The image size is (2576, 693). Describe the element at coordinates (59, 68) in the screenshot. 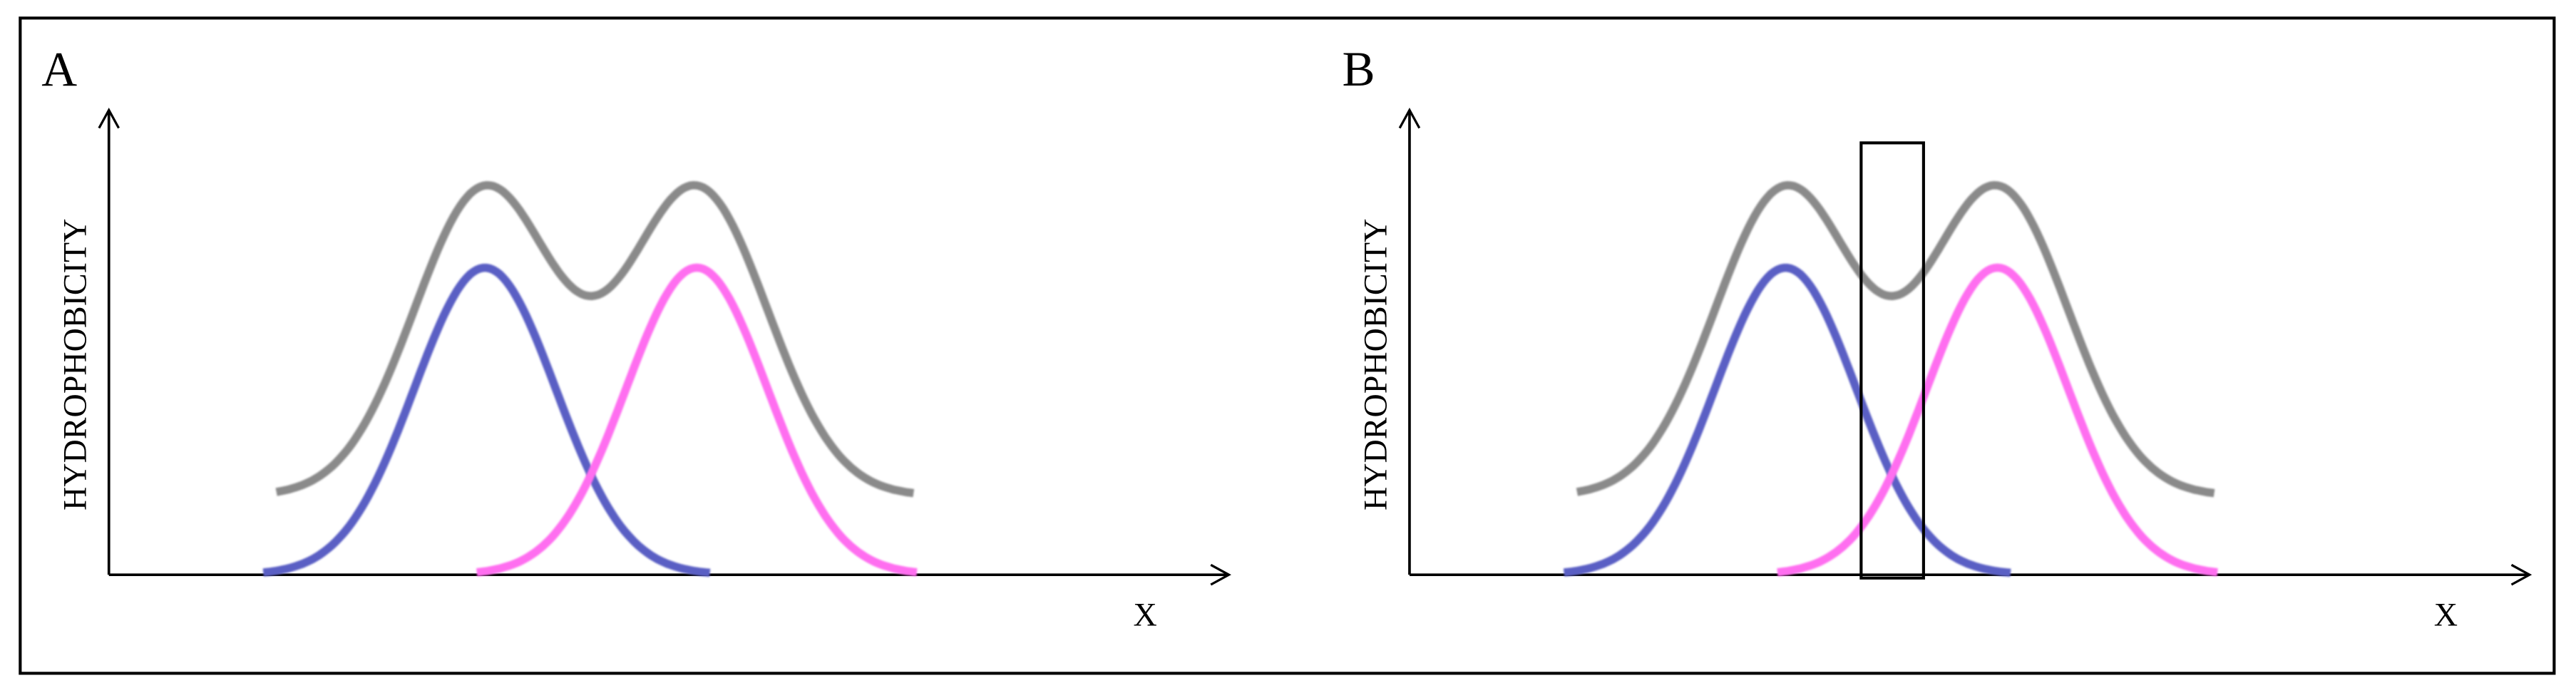

I see `panel-label: A` at that location.